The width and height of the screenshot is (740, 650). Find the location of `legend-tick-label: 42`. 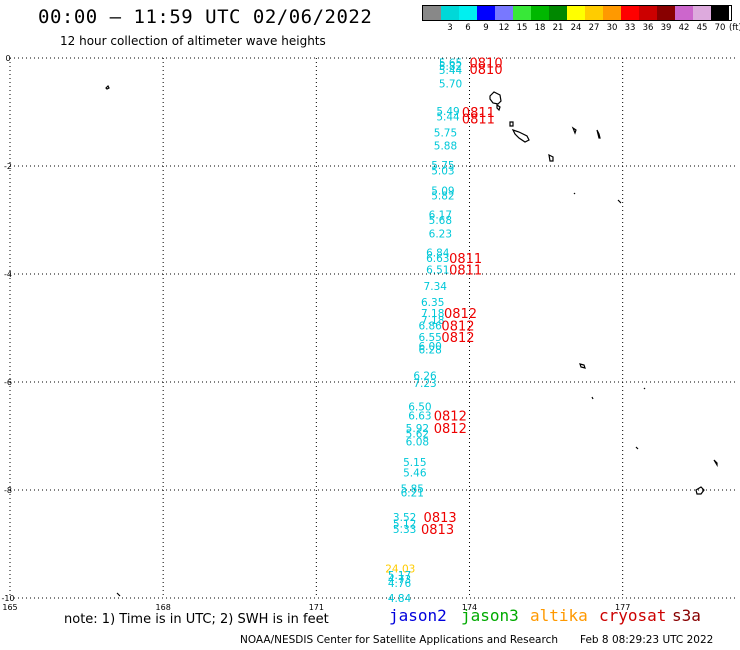

legend-tick-label: 42 is located at coordinates (684, 28).